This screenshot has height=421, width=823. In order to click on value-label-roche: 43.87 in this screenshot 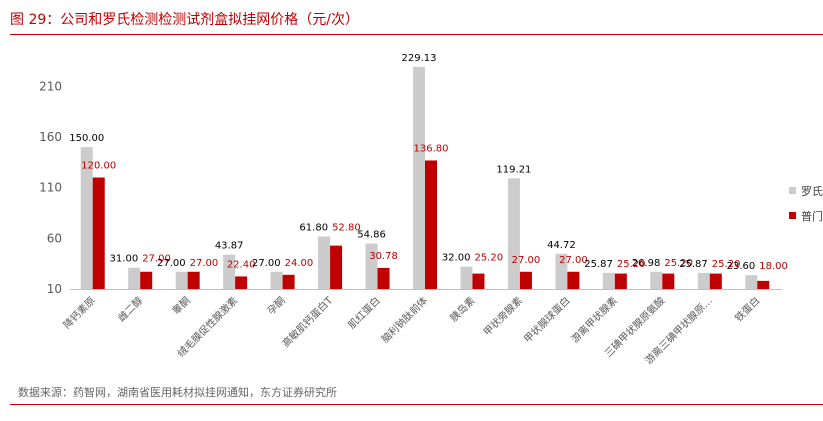, I will do `click(229, 246)`.